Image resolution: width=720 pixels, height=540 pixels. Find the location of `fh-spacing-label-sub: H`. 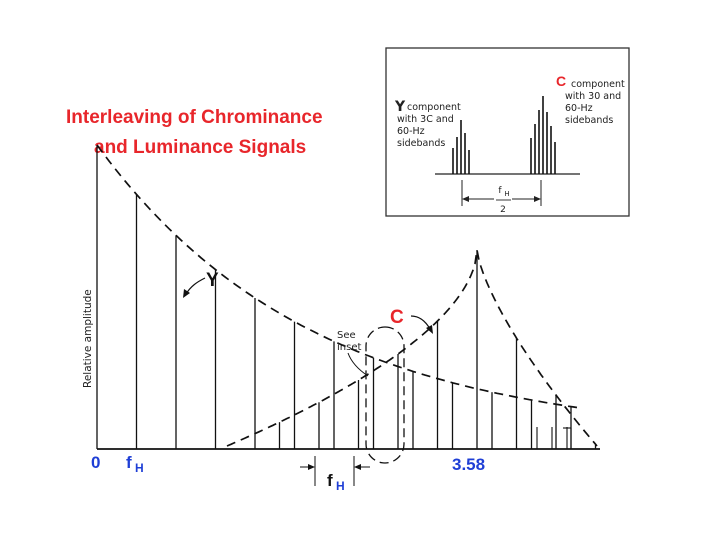

fh-spacing-label-sub: H is located at coordinates (340, 486).